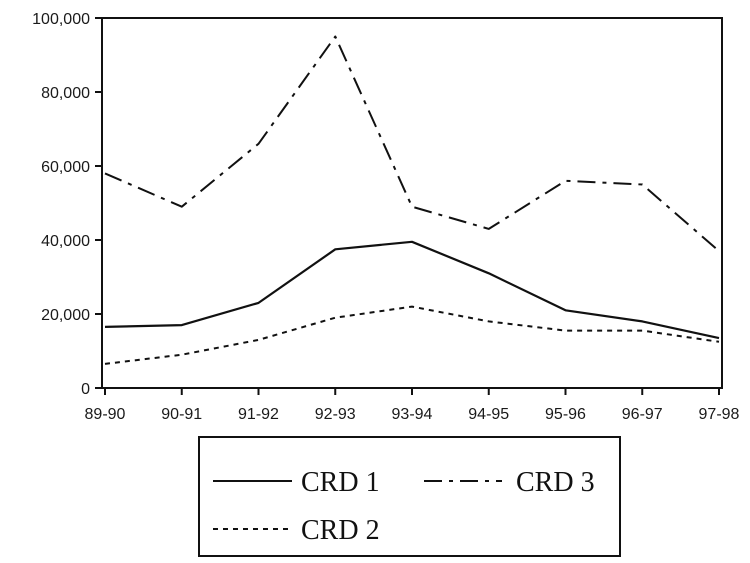  I want to click on x-tick-label: 89-90, so click(105, 414).